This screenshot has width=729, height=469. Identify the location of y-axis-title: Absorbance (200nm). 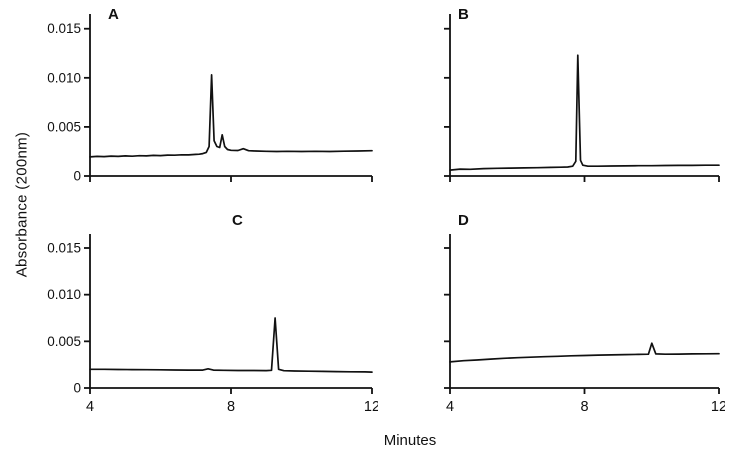
(22, 204).